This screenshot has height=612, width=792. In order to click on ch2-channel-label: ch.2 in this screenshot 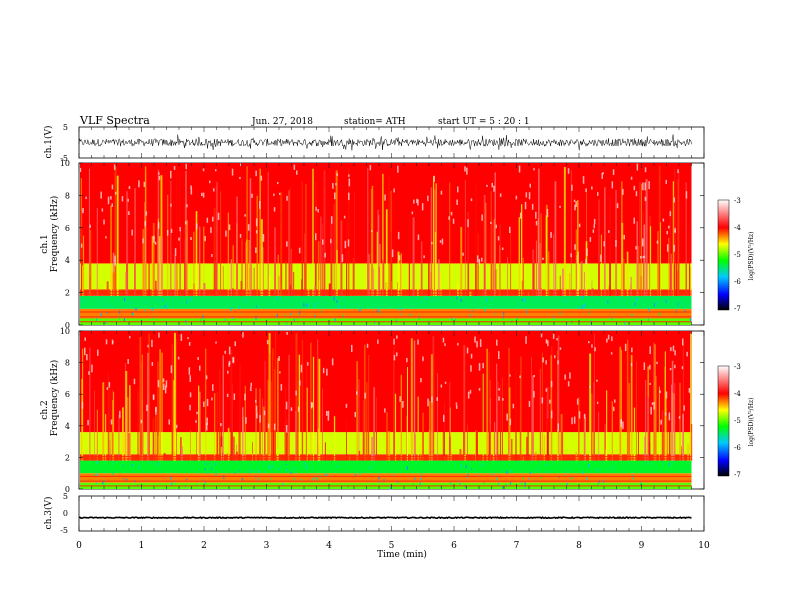, I will do `click(45, 409)`.